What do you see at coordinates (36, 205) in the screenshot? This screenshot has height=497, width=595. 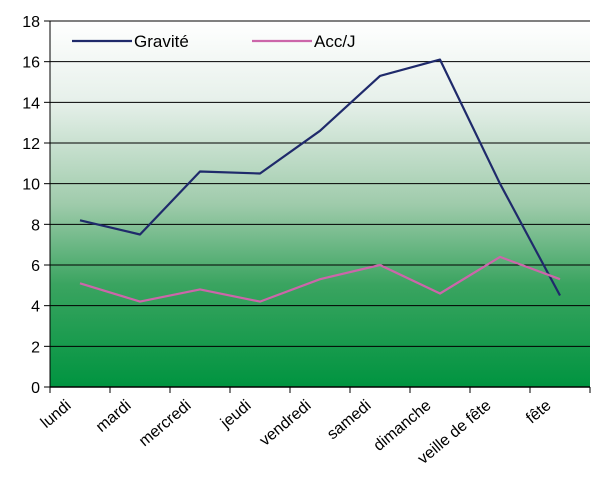 I see `y-axis: 0 2 4 6 8 10 12 14 16 18` at bounding box center [36, 205].